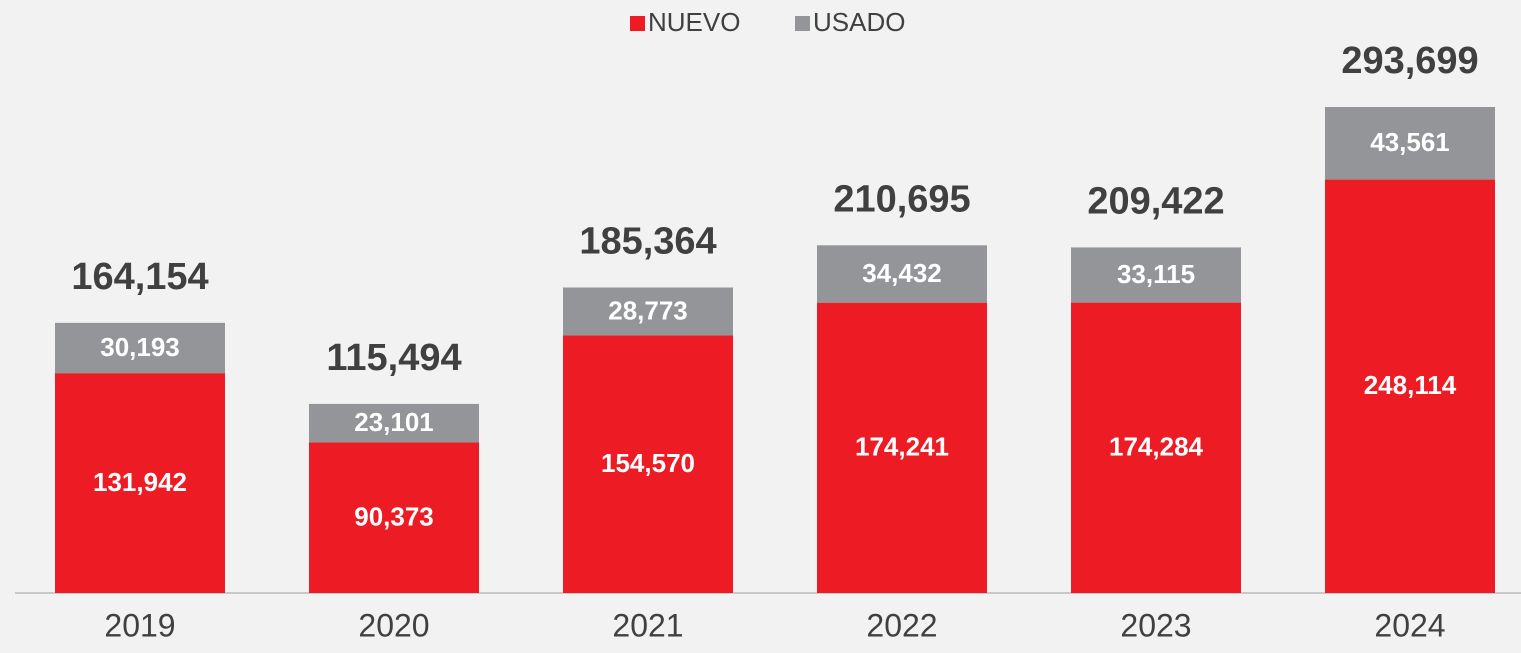 The height and width of the screenshot is (653, 1521). I want to click on total-label: 185,364, so click(647, 242).